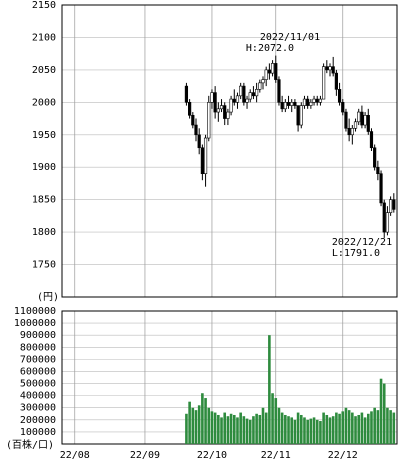  Describe the element at coordinates (44, 70) in the screenshot. I see `y-tick-label: 2050` at that location.